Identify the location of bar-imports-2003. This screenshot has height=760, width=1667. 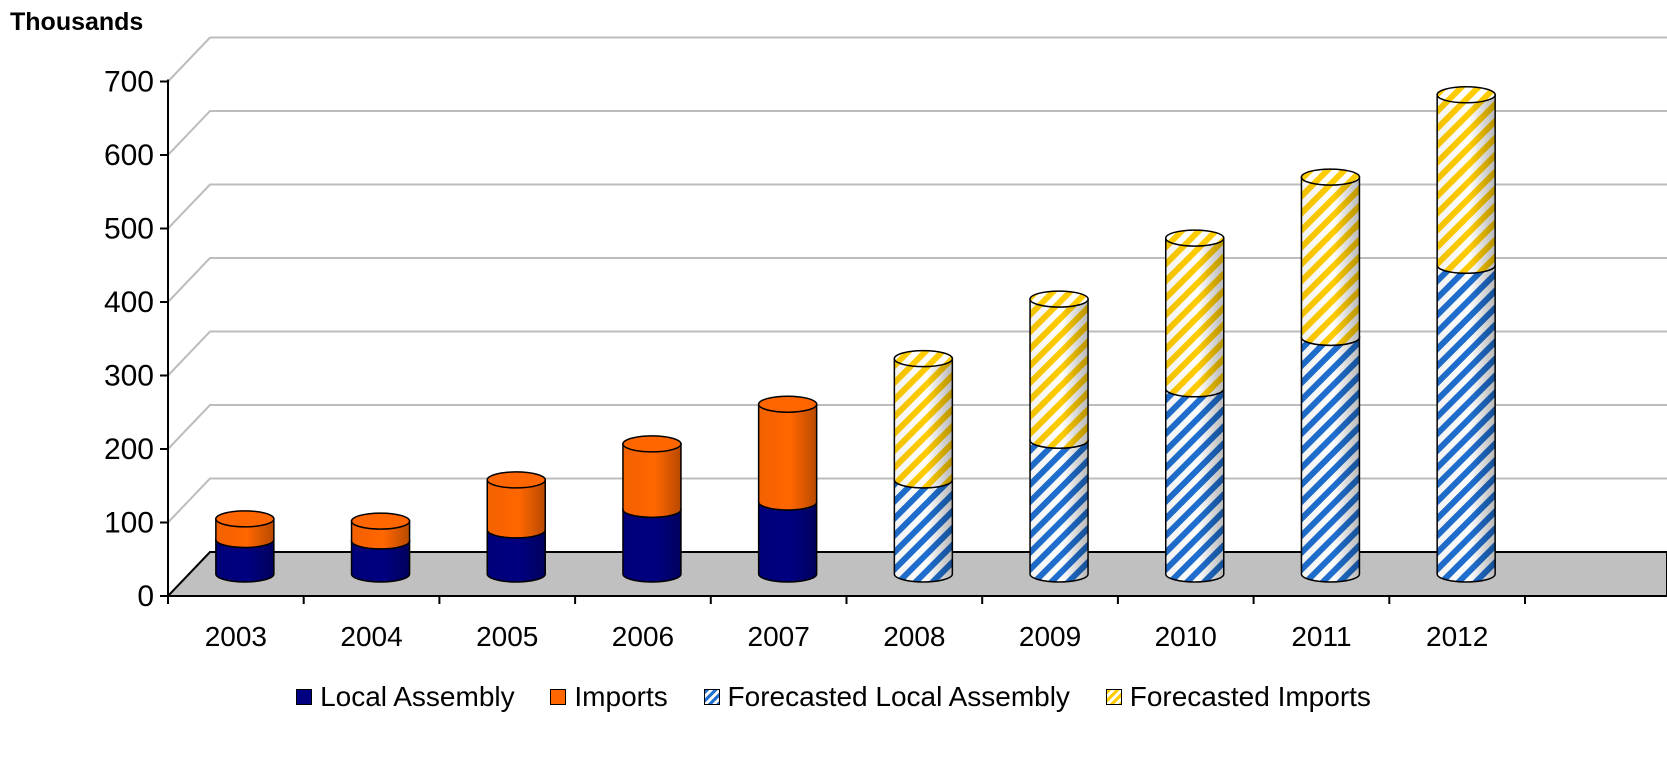
(245, 529).